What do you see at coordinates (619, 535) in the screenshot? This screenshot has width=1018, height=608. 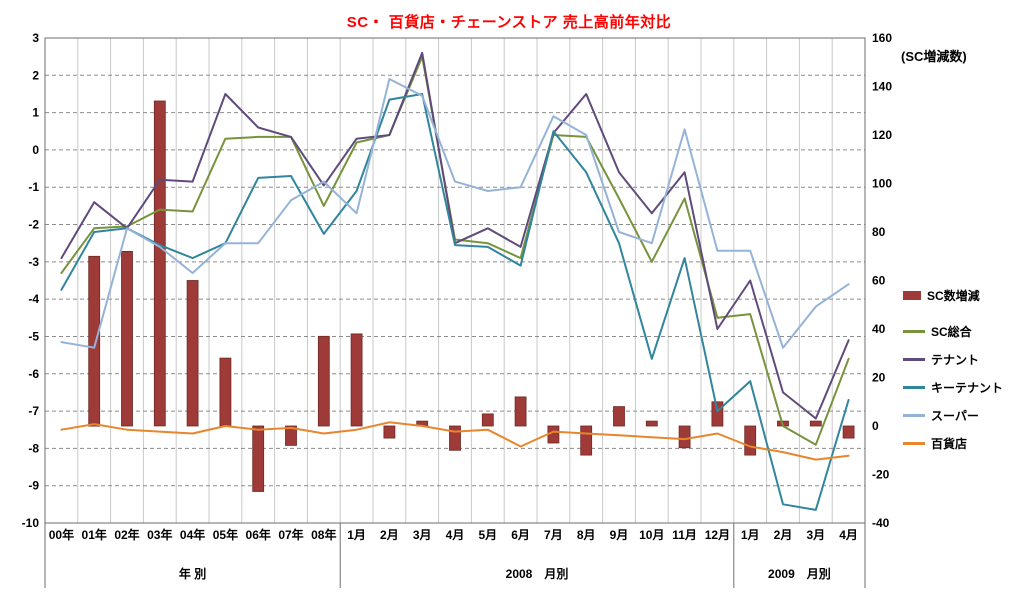 I see `svg-text: 9月` at bounding box center [619, 535].